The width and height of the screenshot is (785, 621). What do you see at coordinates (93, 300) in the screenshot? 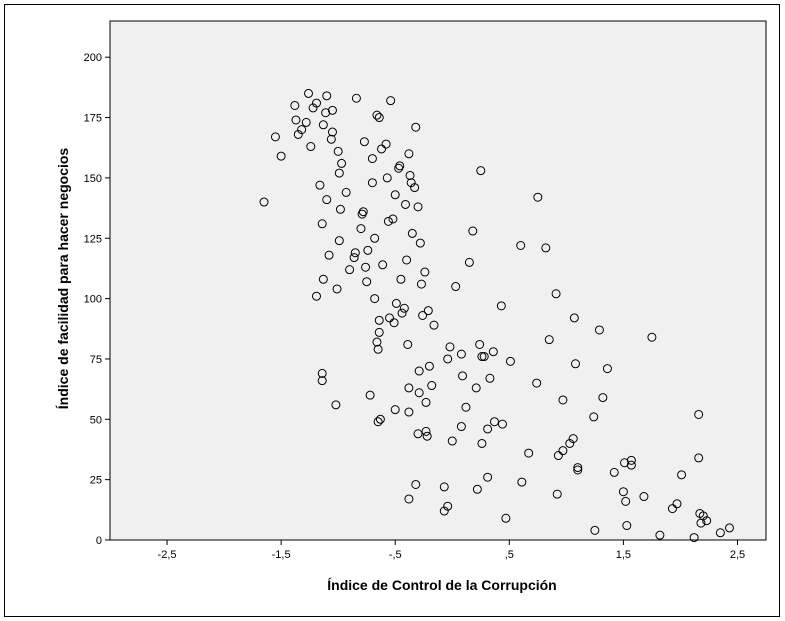
I see `y-tick-label: 100` at bounding box center [93, 300].